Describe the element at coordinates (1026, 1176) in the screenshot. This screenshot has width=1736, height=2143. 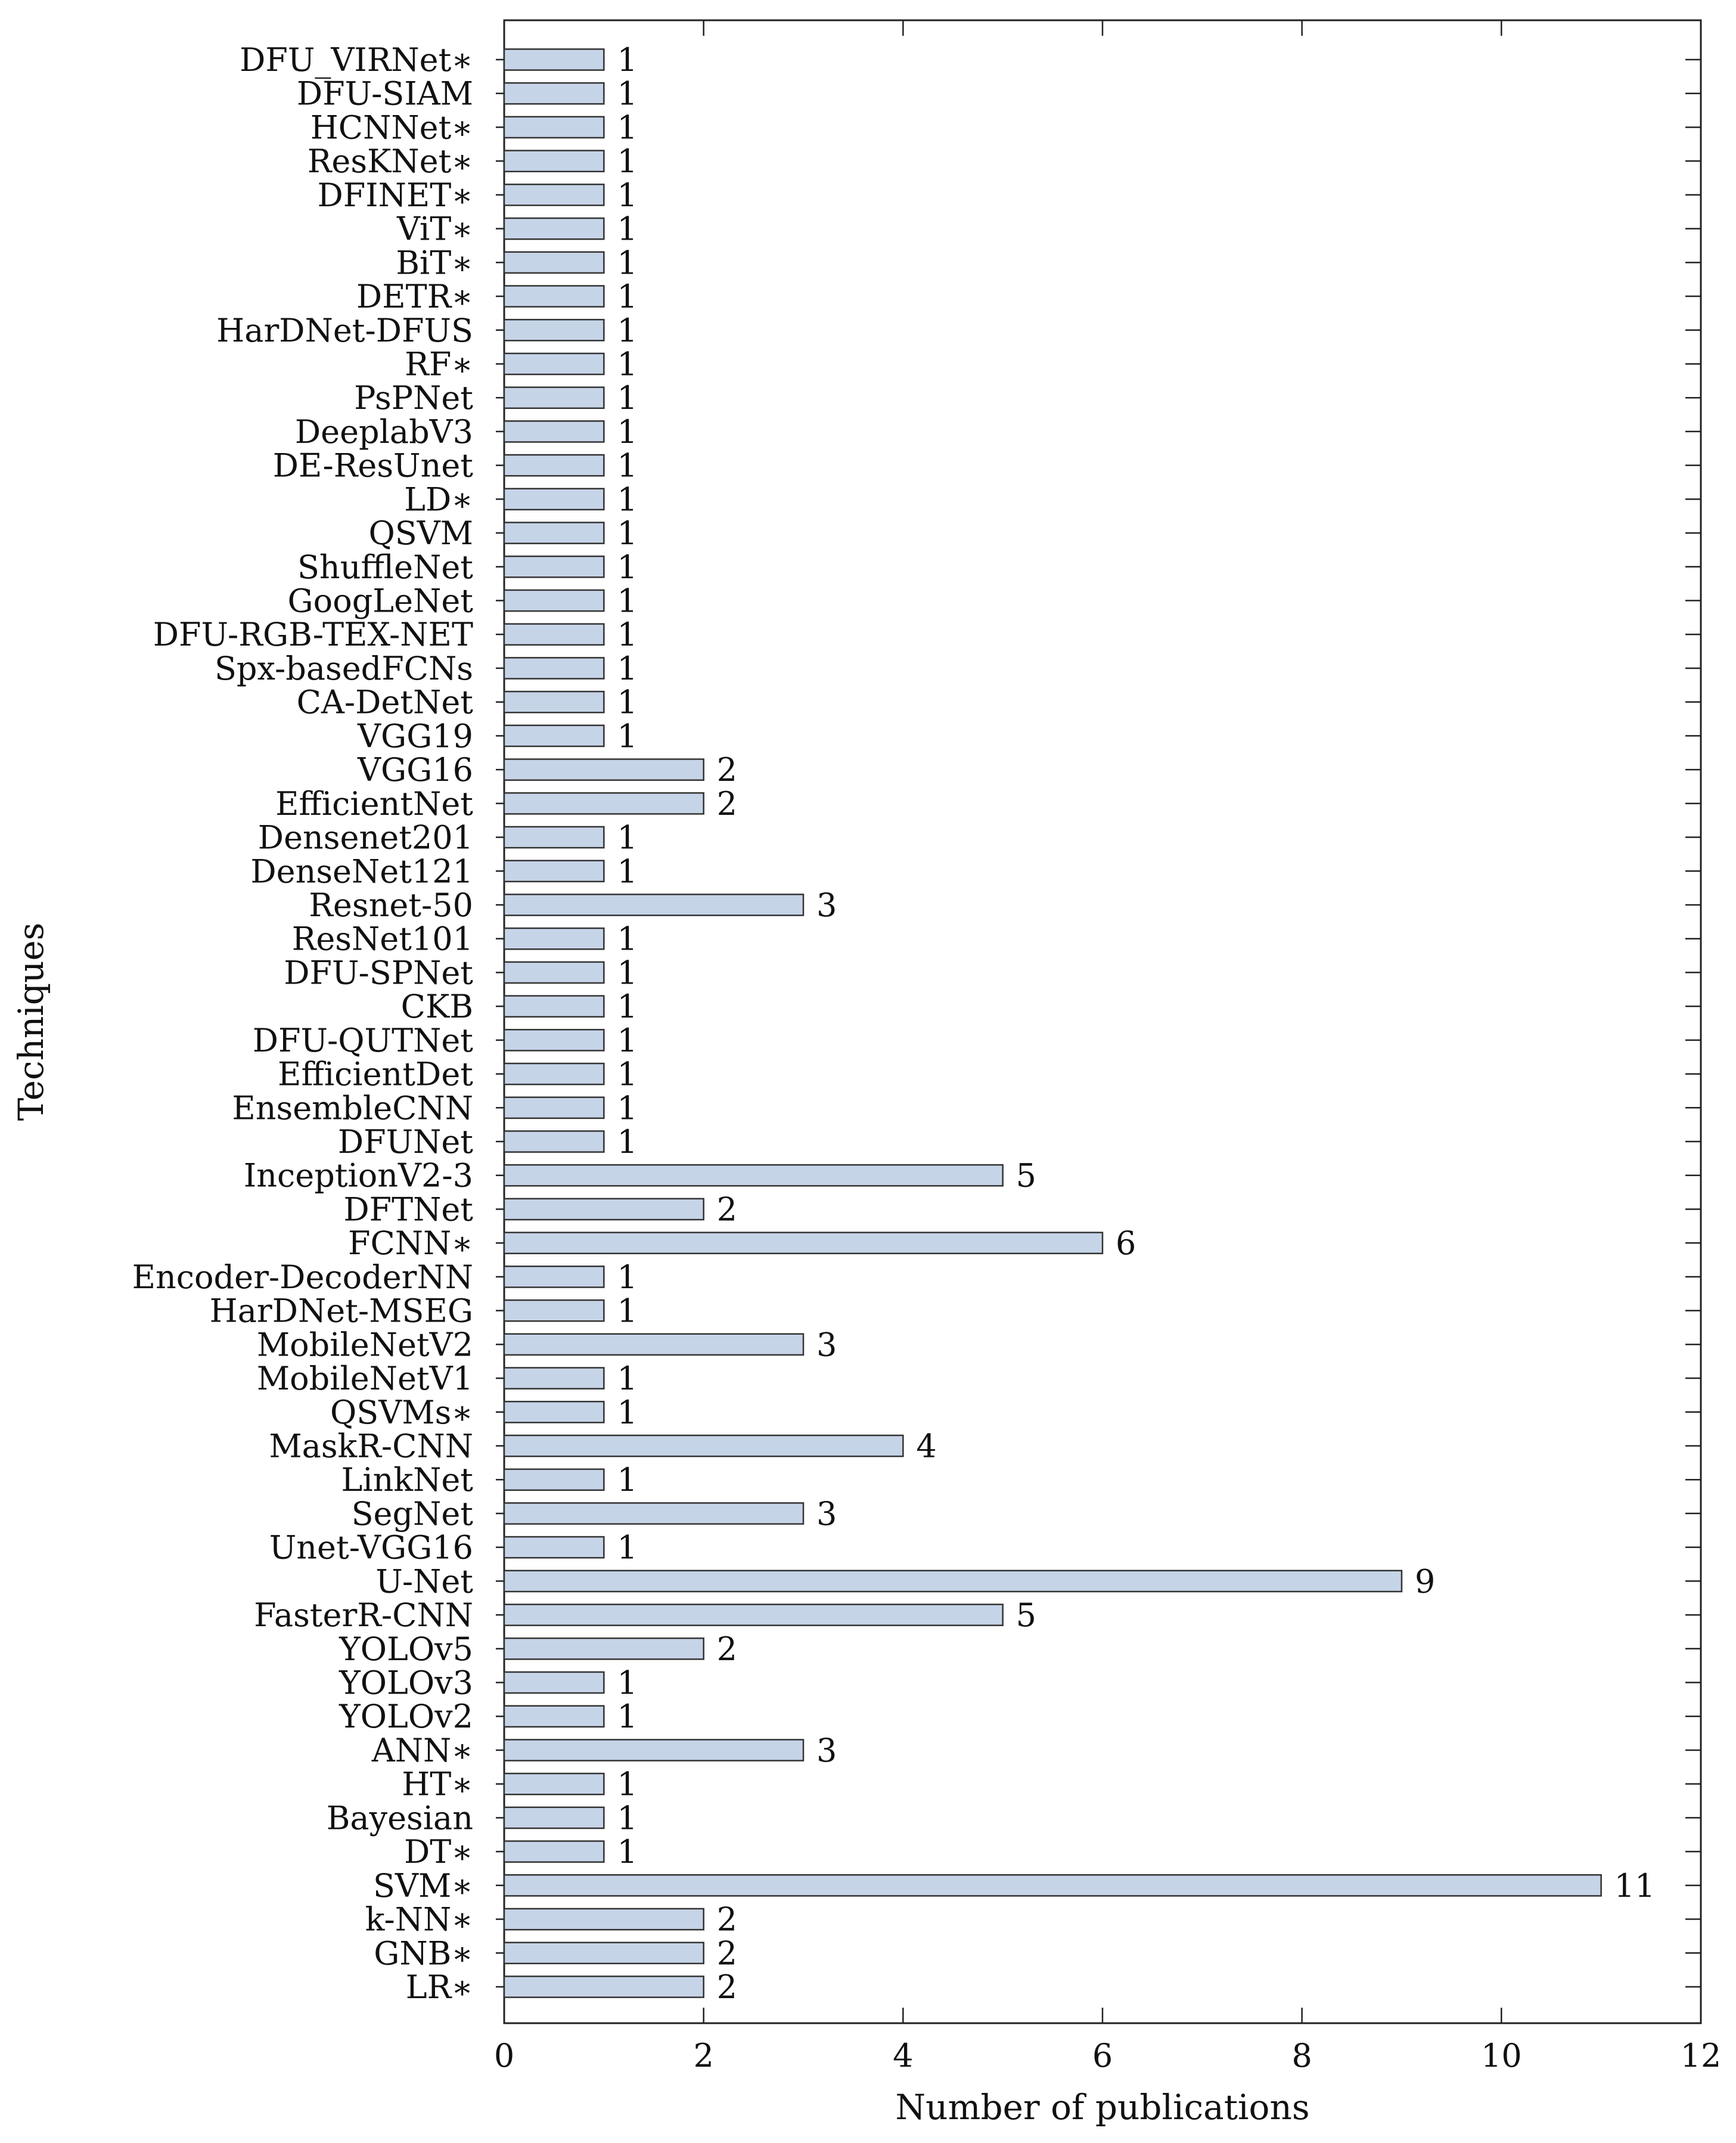
I see `value-label-inceptionv2-3: 5` at that location.